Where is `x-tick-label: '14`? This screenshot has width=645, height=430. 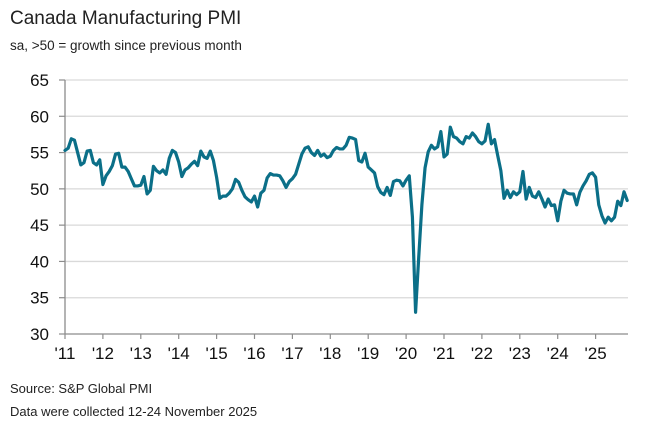
x-tick-label: '14 is located at coordinates (179, 353).